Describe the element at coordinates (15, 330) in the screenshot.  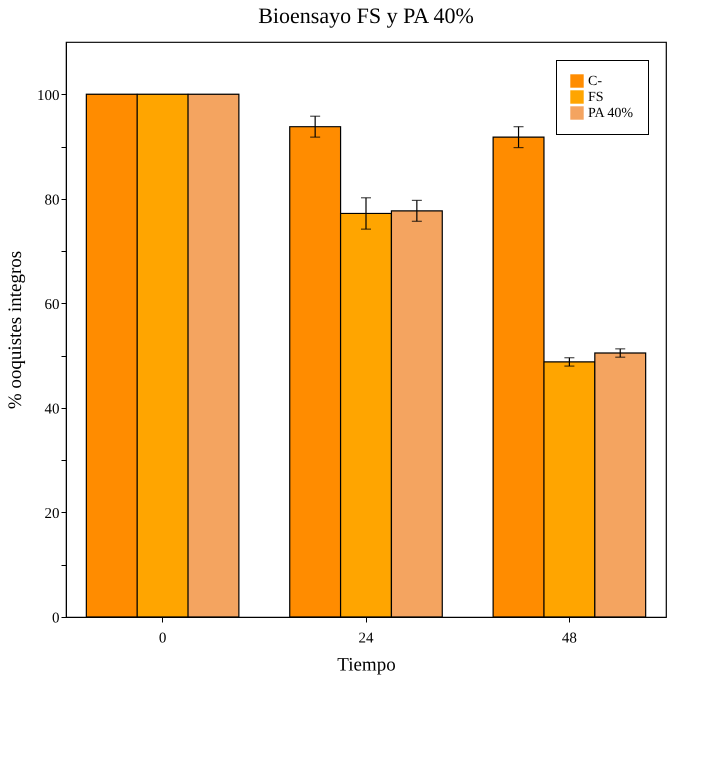
I see `y-axis-title: % ooquistes integros` at that location.